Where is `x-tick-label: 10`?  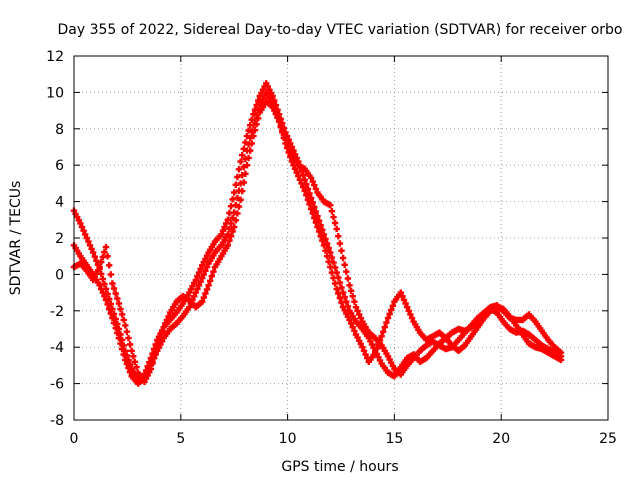
x-tick-label: 10 is located at coordinates (288, 439).